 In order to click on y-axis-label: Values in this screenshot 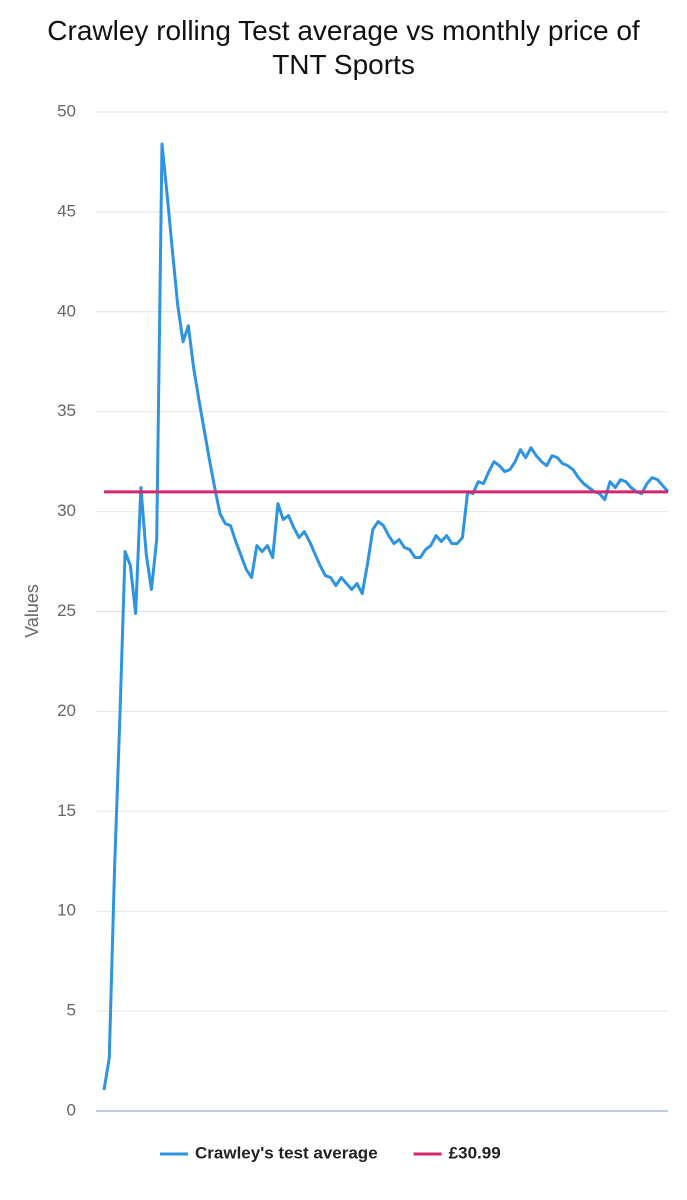, I will do `click(32, 611)`.